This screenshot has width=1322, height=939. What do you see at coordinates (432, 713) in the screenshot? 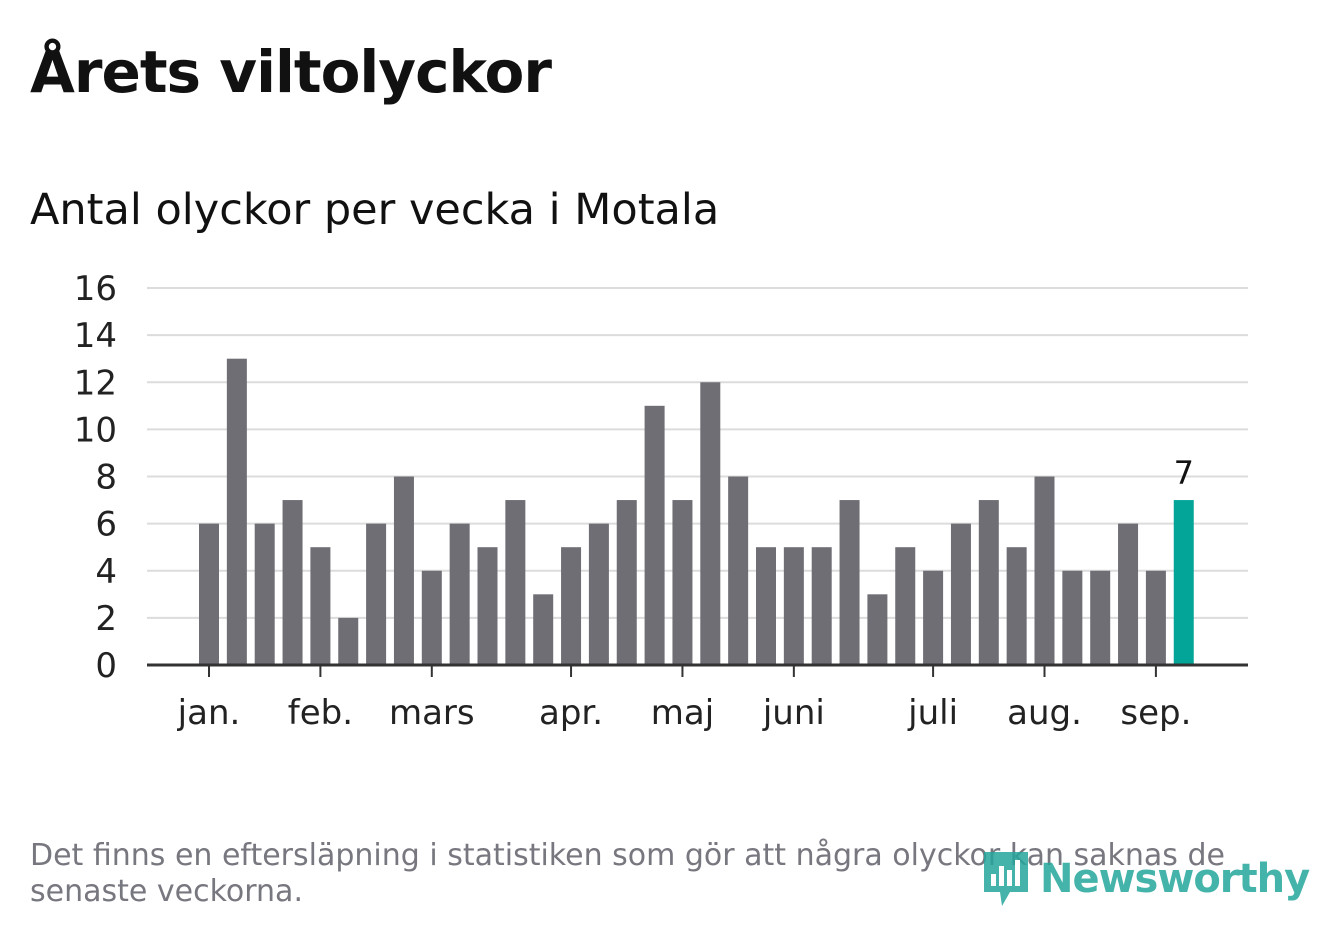
I see `x-tick-label: mars` at bounding box center [432, 713].